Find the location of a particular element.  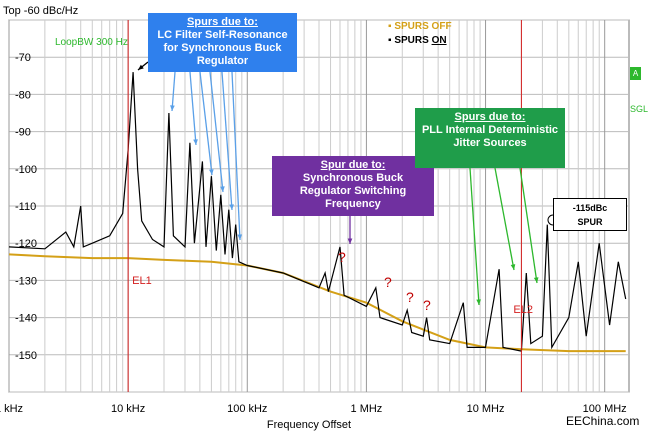

y-tick-label: -130 is located at coordinates (26, 281).